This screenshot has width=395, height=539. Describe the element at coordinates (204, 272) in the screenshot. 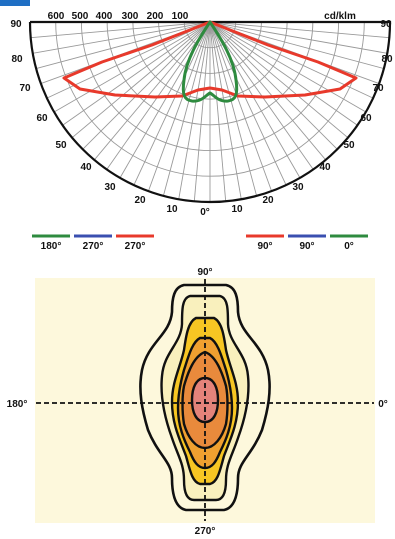

I see `isolux-label-top: 90°` at that location.